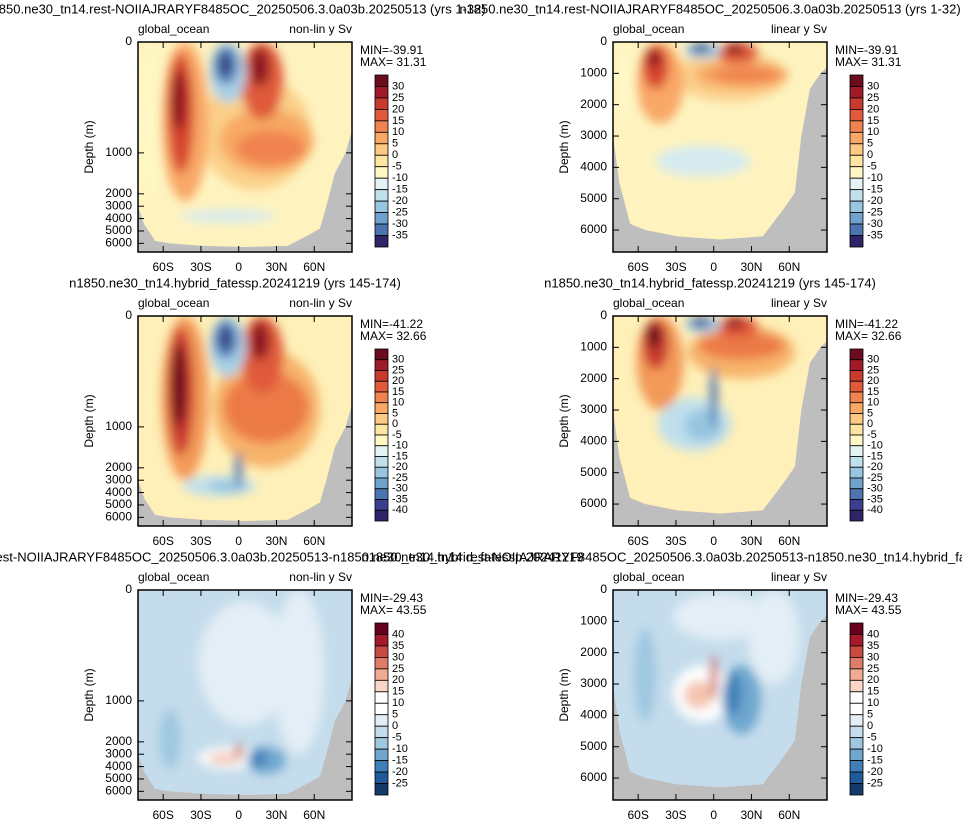 The image size is (962, 828). I want to click on min-label: MIN=-39.91, so click(391, 50).